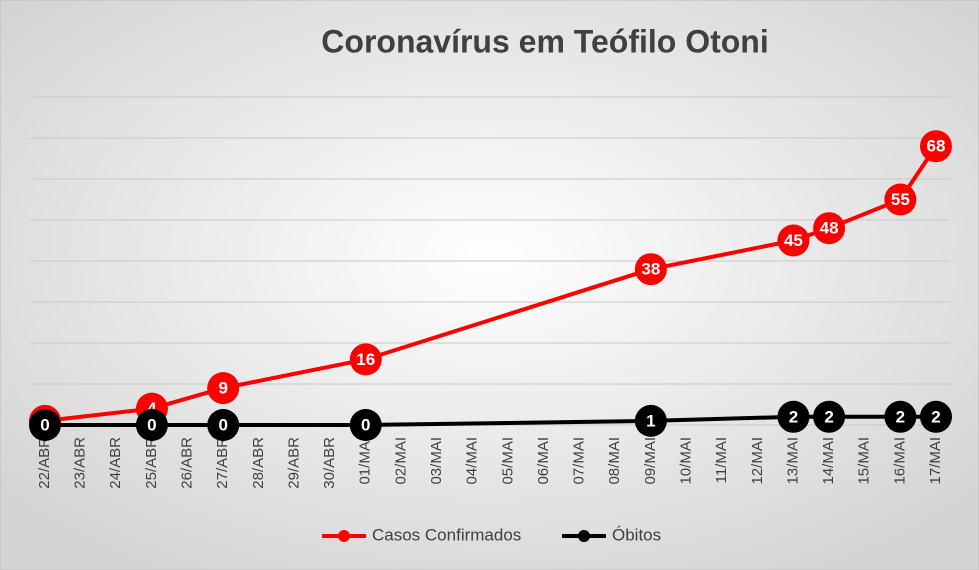 The image size is (979, 570). I want to click on data-label: 45, so click(793, 240).